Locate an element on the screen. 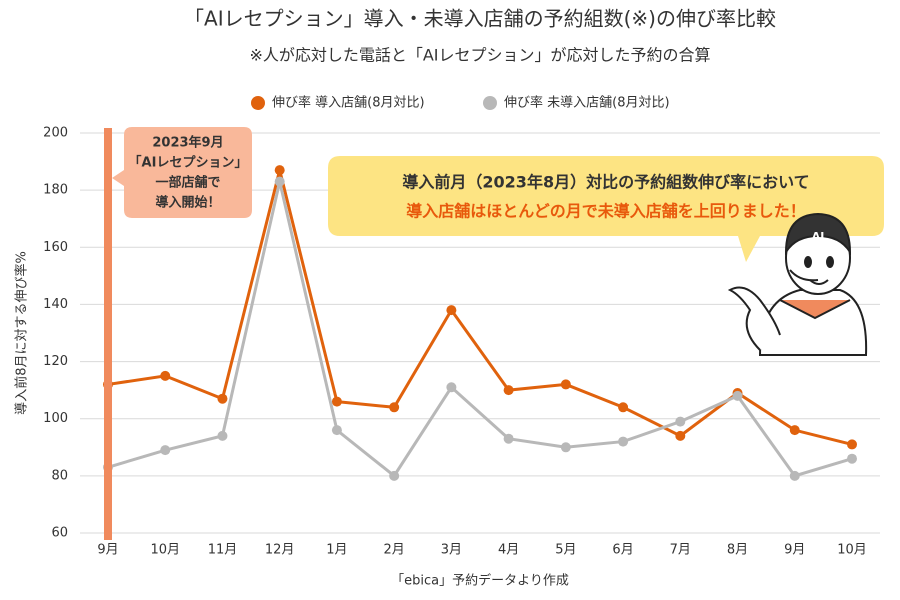 This screenshot has height=600, width=900. x-tick-label: 2月 is located at coordinates (394, 550).